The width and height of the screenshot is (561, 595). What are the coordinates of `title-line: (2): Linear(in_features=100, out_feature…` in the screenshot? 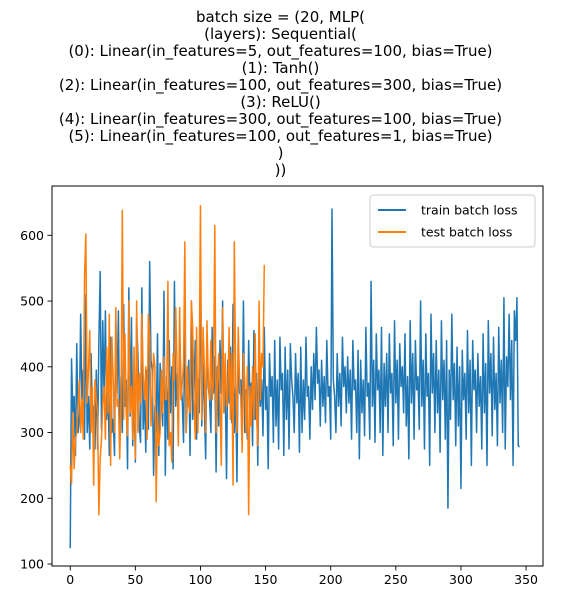 It's located at (280, 85).